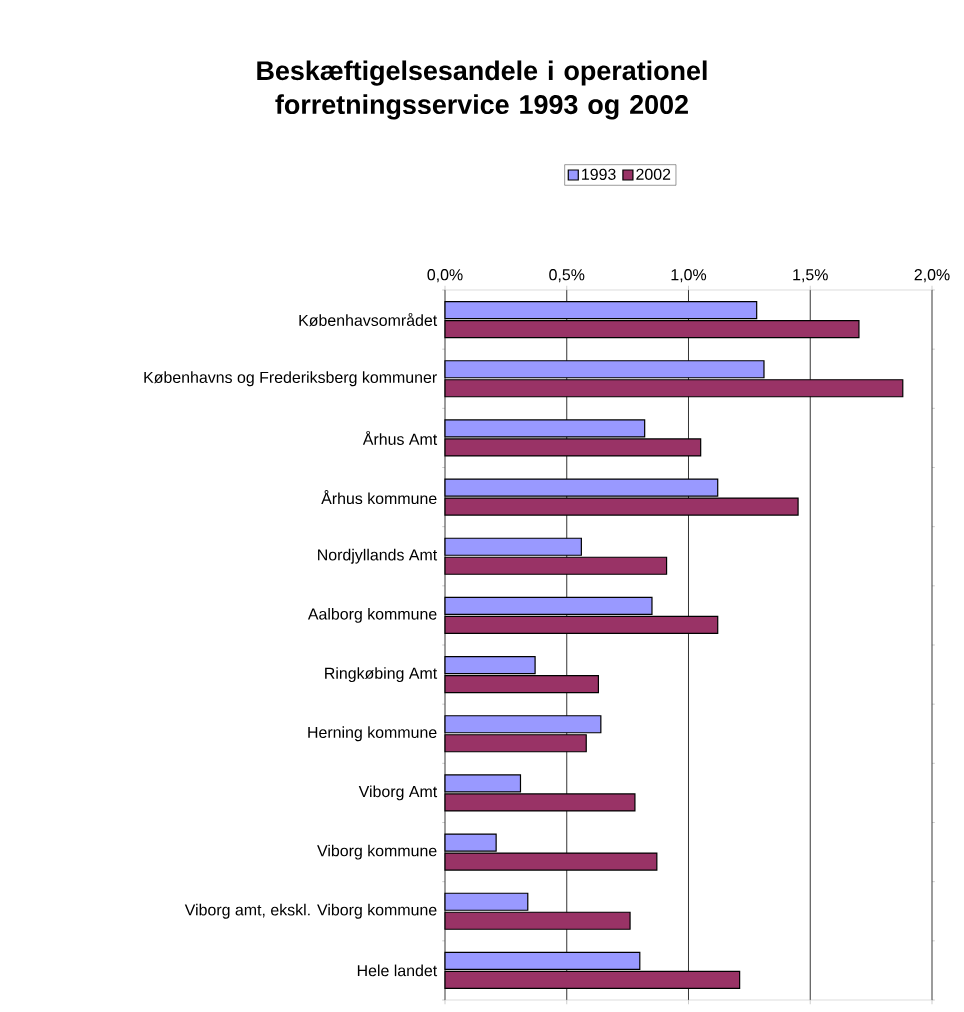 This screenshot has width=964, height=1012. I want to click on x-tick-label: 1,0%, so click(689, 276).